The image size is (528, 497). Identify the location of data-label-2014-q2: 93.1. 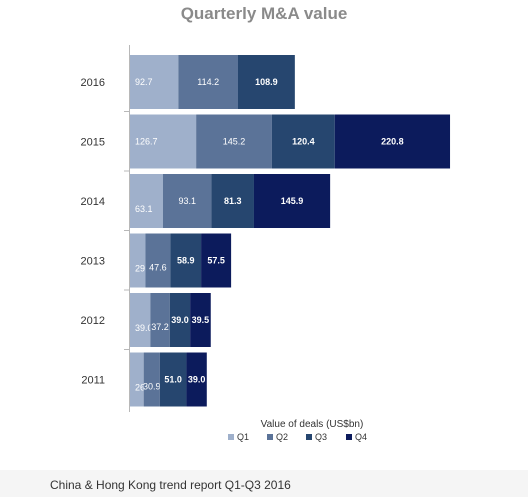
(187, 201).